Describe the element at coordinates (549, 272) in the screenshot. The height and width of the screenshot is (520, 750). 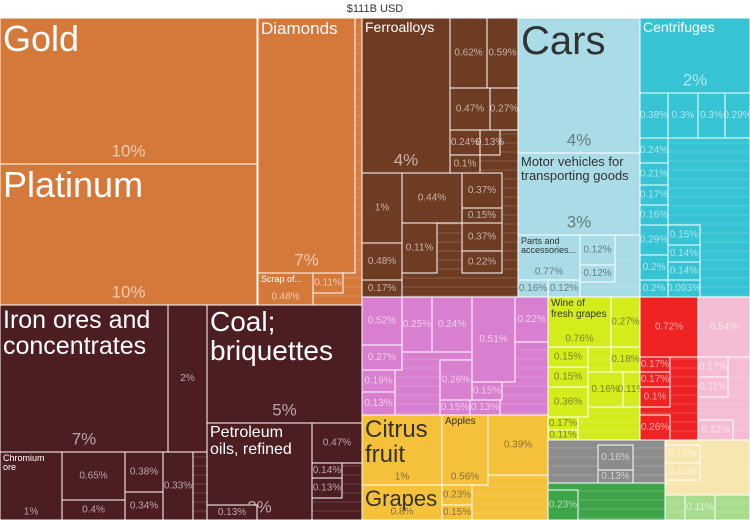
I see `value-label: 0.77%` at that location.